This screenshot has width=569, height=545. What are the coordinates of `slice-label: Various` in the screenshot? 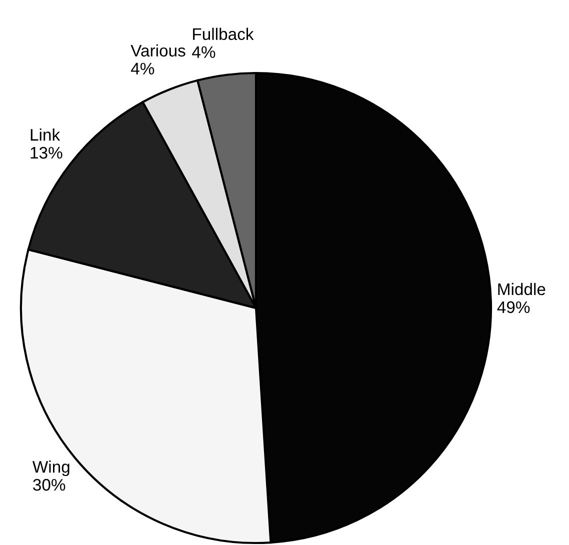 It's located at (158, 50).